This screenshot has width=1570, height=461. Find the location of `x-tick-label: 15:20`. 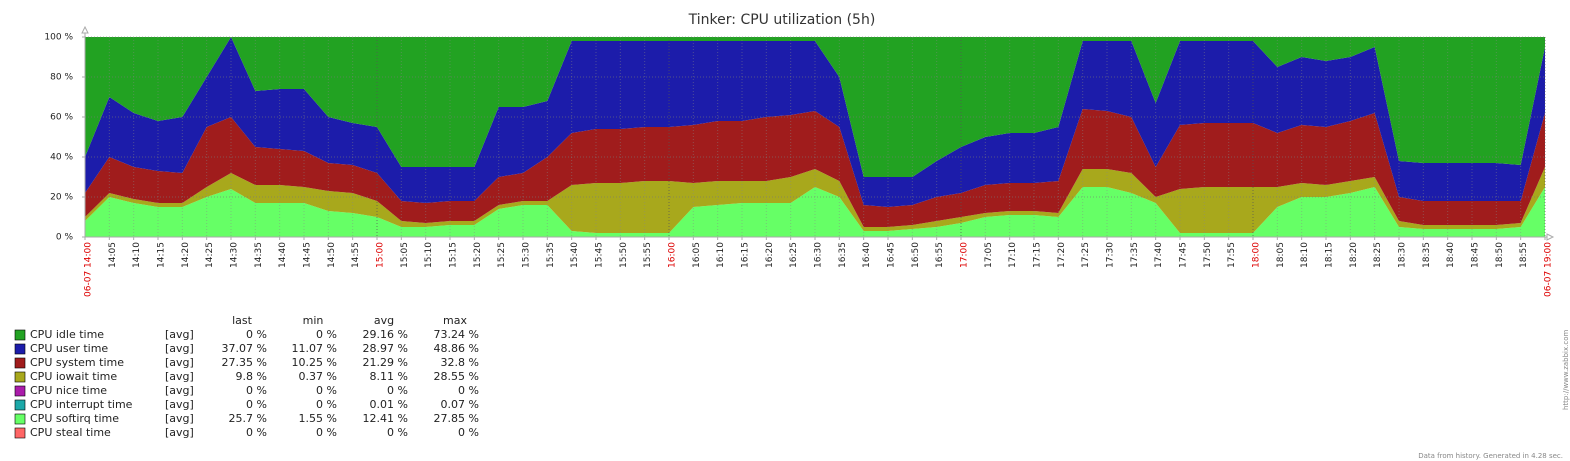

x-tick-label: 15:20 is located at coordinates (478, 255).